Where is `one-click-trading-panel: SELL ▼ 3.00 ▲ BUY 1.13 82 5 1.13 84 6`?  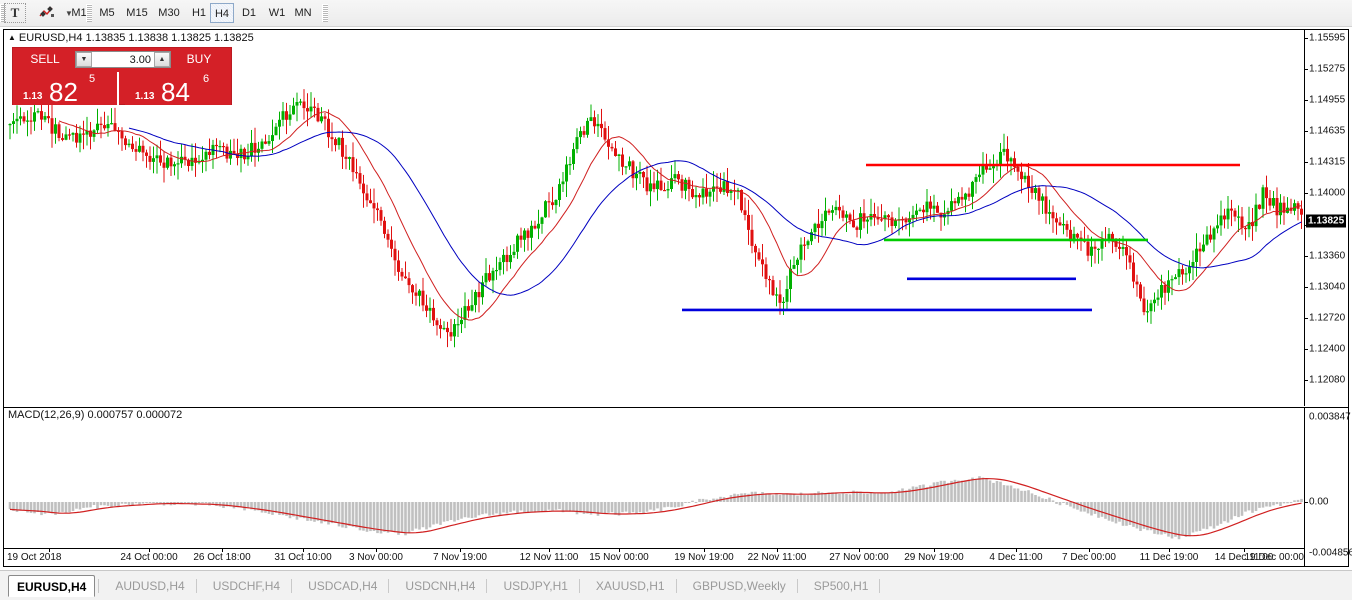
one-click-trading-panel: SELL ▼ 3.00 ▲ BUY 1.13 82 5 1.13 84 6 is located at coordinates (122, 76).